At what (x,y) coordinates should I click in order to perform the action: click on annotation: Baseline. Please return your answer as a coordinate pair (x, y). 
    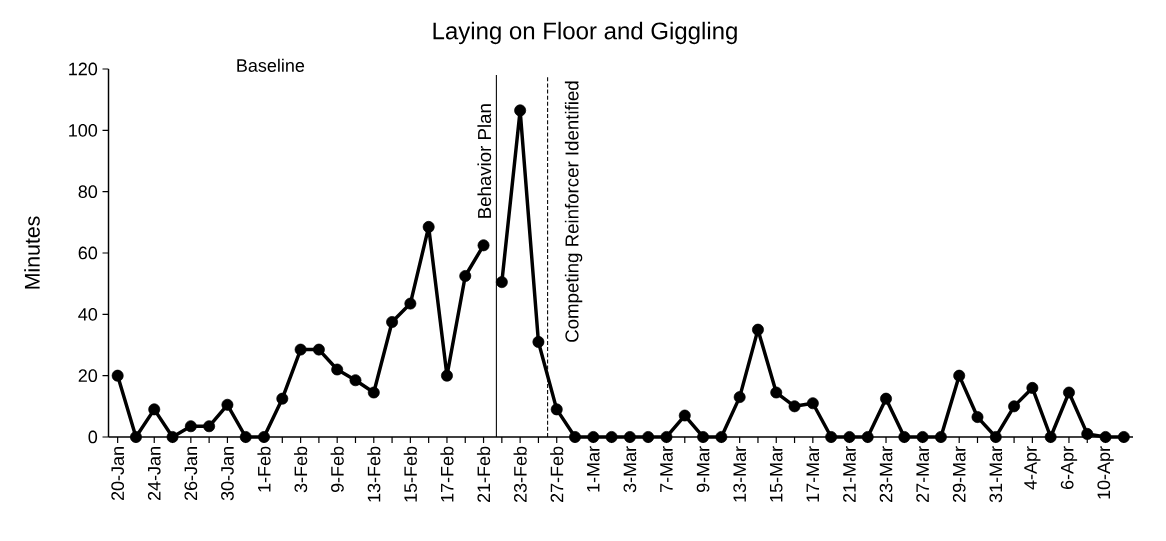
    Looking at the image, I should click on (271, 65).